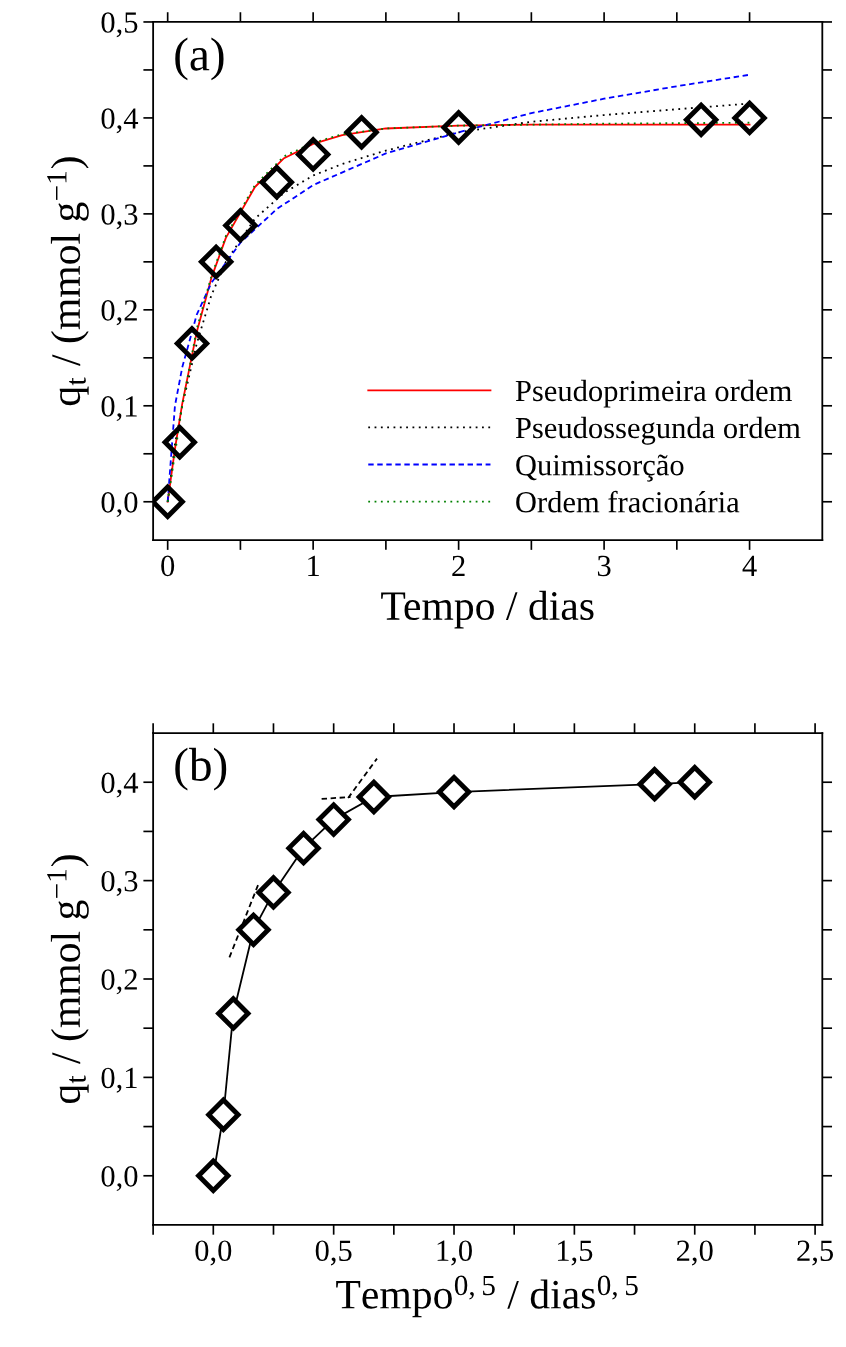 The image size is (846, 1347). I want to click on x-tick-label: 0,5, so click(333, 1253).